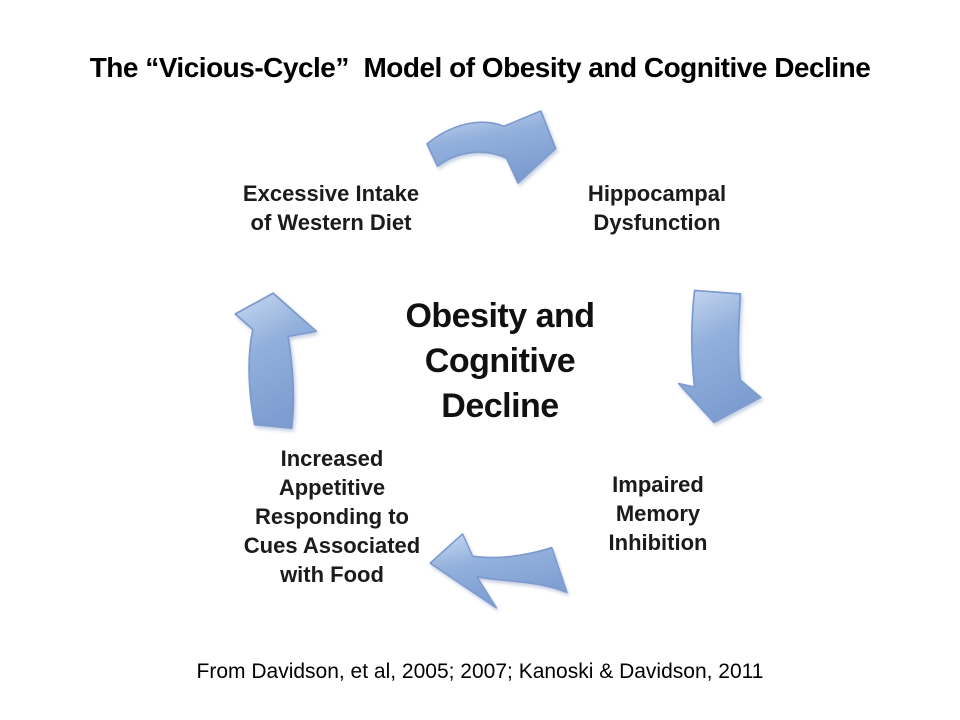  What do you see at coordinates (657, 208) in the screenshot?
I see `node-hippocampal-dysfunction: Hippocampal Dysfunction` at bounding box center [657, 208].